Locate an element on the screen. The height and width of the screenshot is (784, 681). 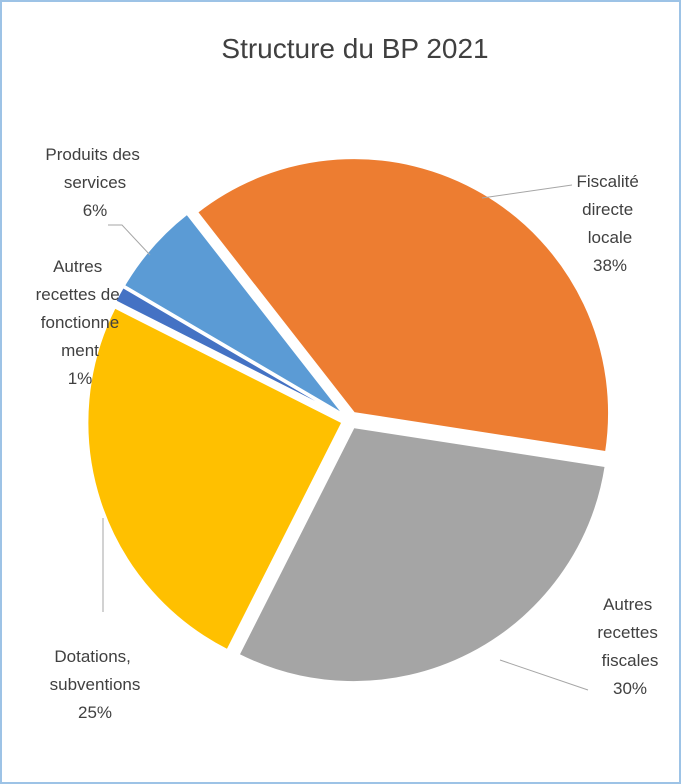
slice-label: Produits des services is located at coordinates (94, 168).